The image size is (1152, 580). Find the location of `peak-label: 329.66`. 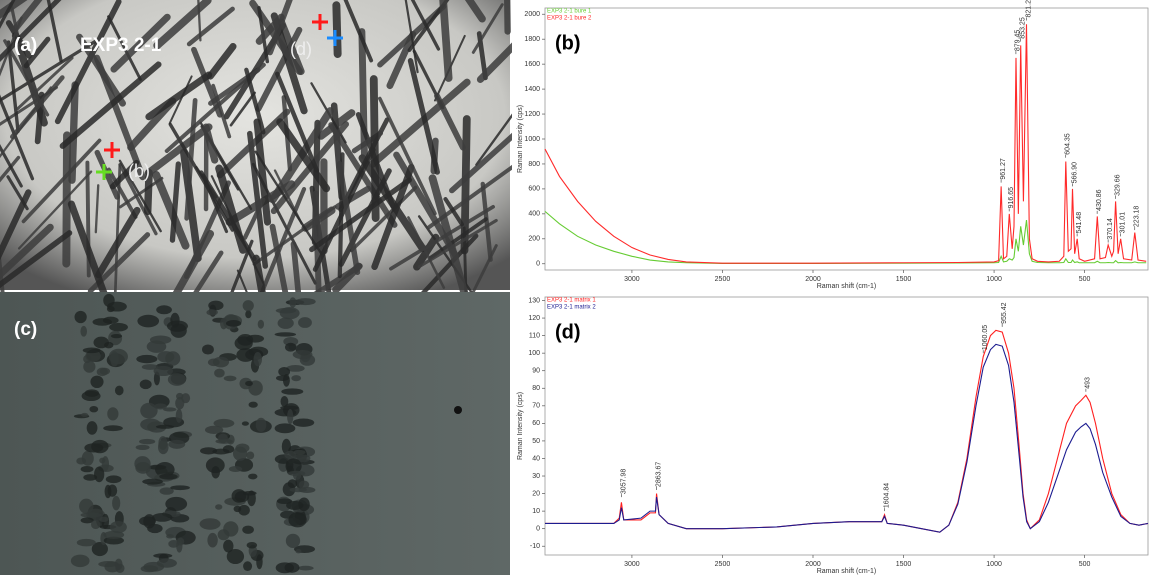

peak-label: 329.66 is located at coordinates (1117, 185).